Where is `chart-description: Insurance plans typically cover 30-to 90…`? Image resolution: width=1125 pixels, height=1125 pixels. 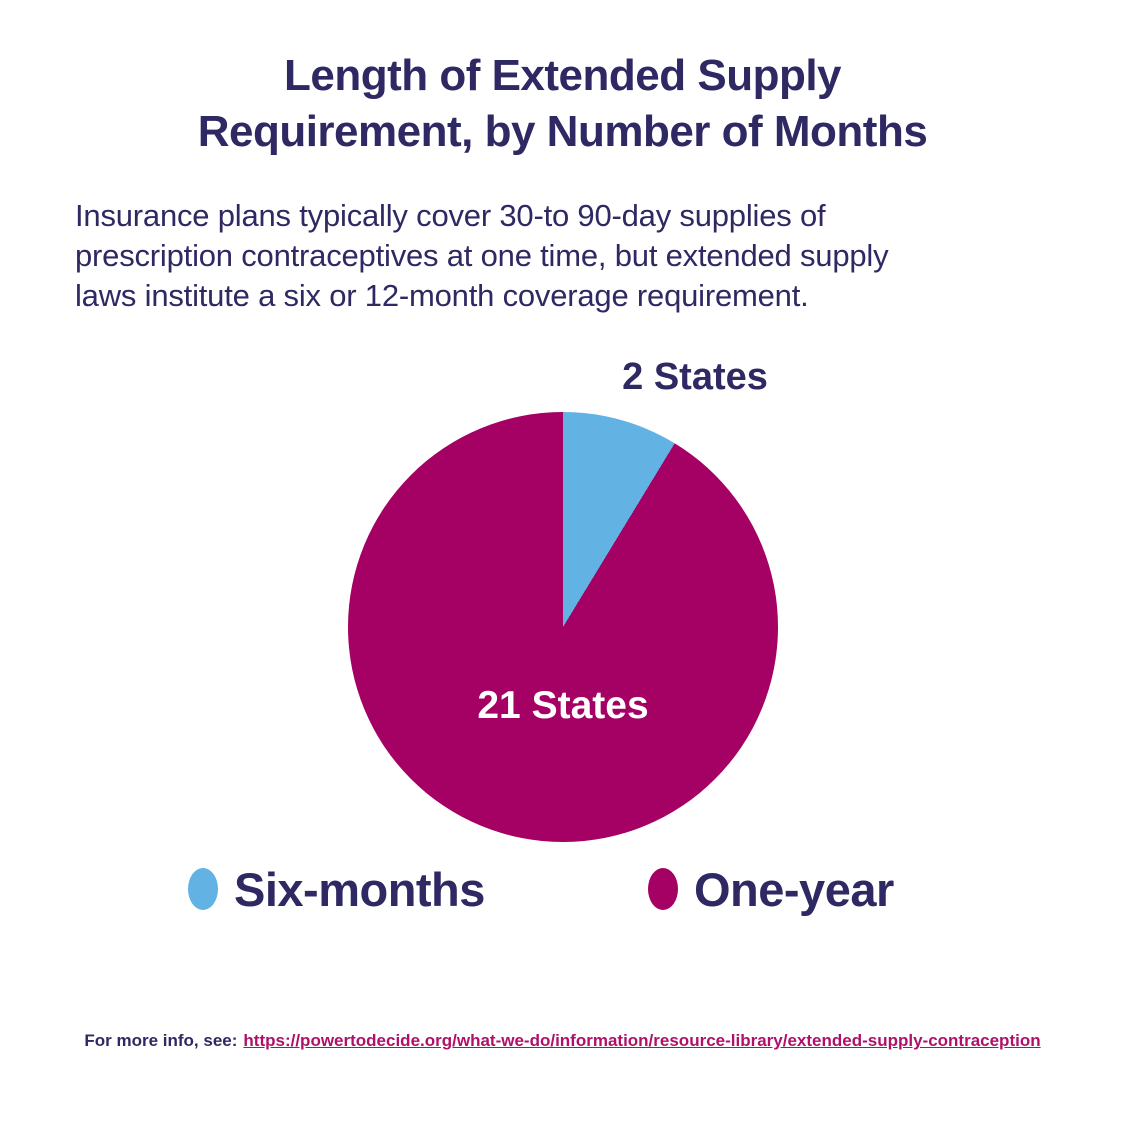 chart-description: Insurance plans typically cover 30-to 90… is located at coordinates (565, 256).